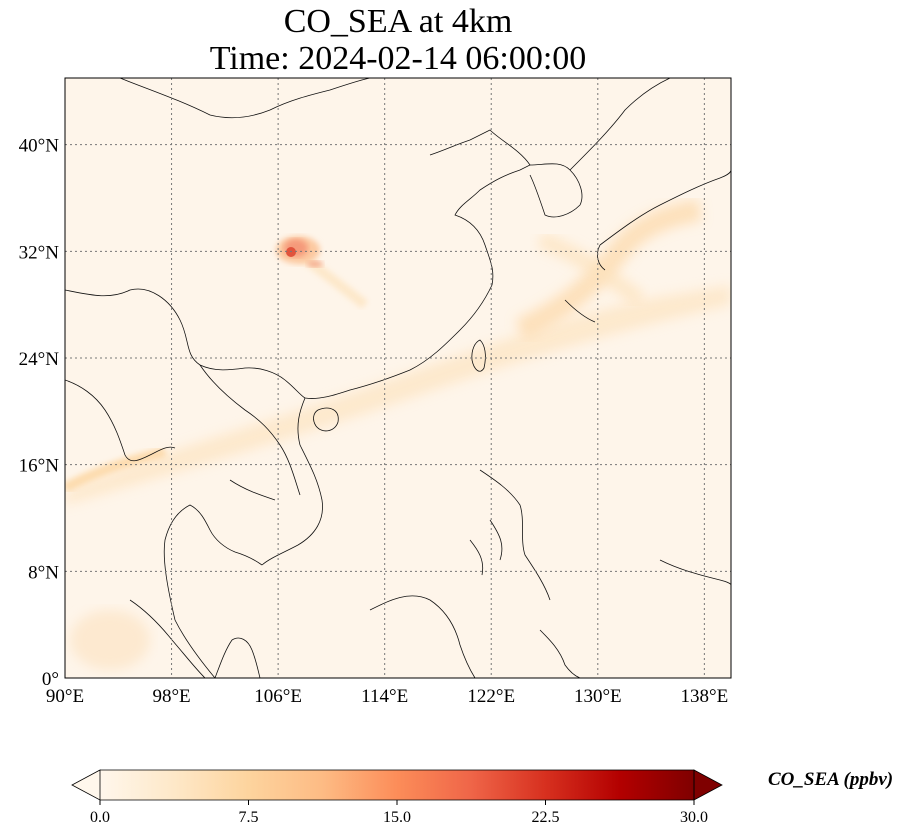  Describe the element at coordinates (422, 636) in the screenshot. I see `coastline-borneo` at that location.